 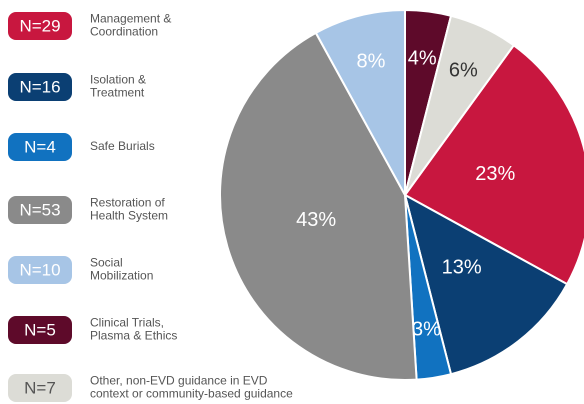 What do you see at coordinates (122, 146) in the screenshot?
I see `legend-label: Safe Burials` at bounding box center [122, 146].